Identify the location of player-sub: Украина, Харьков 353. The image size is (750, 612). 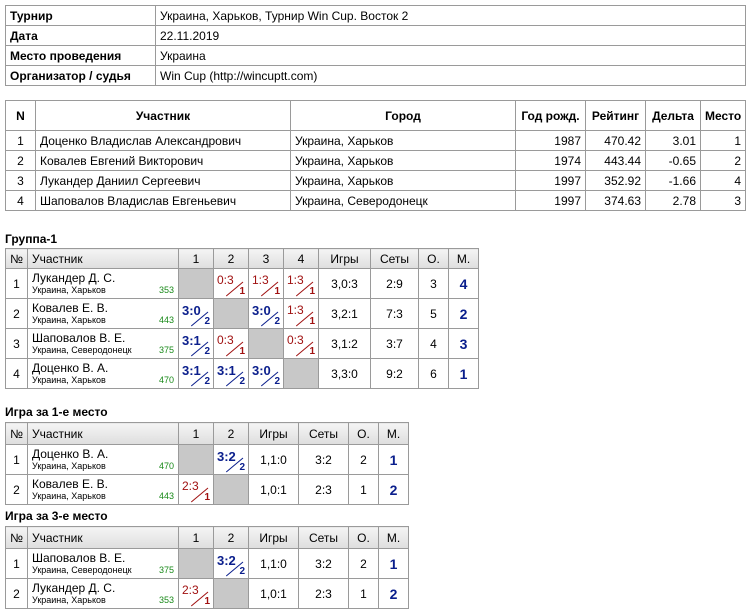
(103, 600).